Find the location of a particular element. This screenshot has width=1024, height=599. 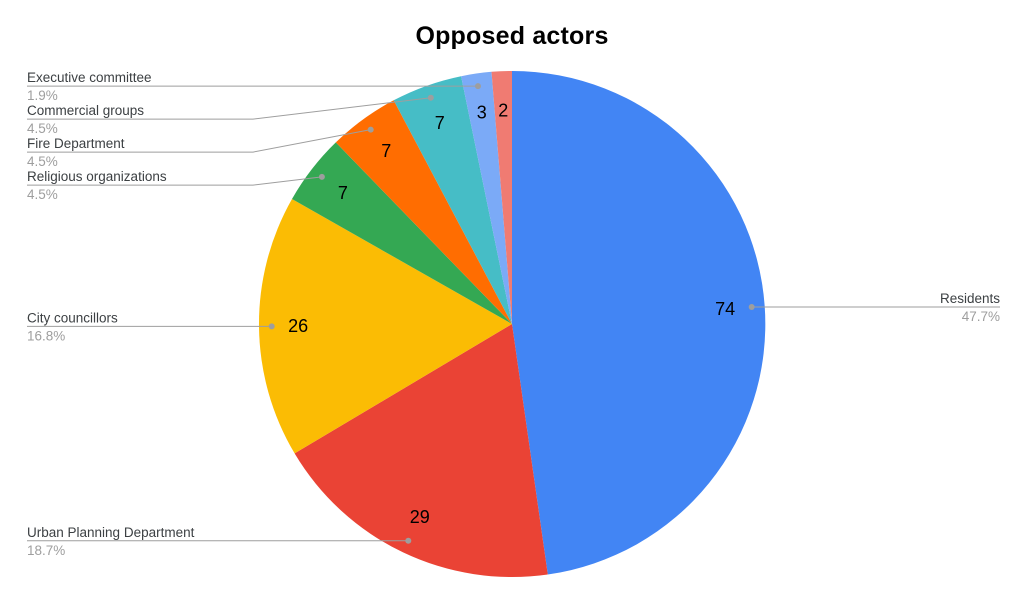

callout-line-commercial-groups is located at coordinates (229, 108).